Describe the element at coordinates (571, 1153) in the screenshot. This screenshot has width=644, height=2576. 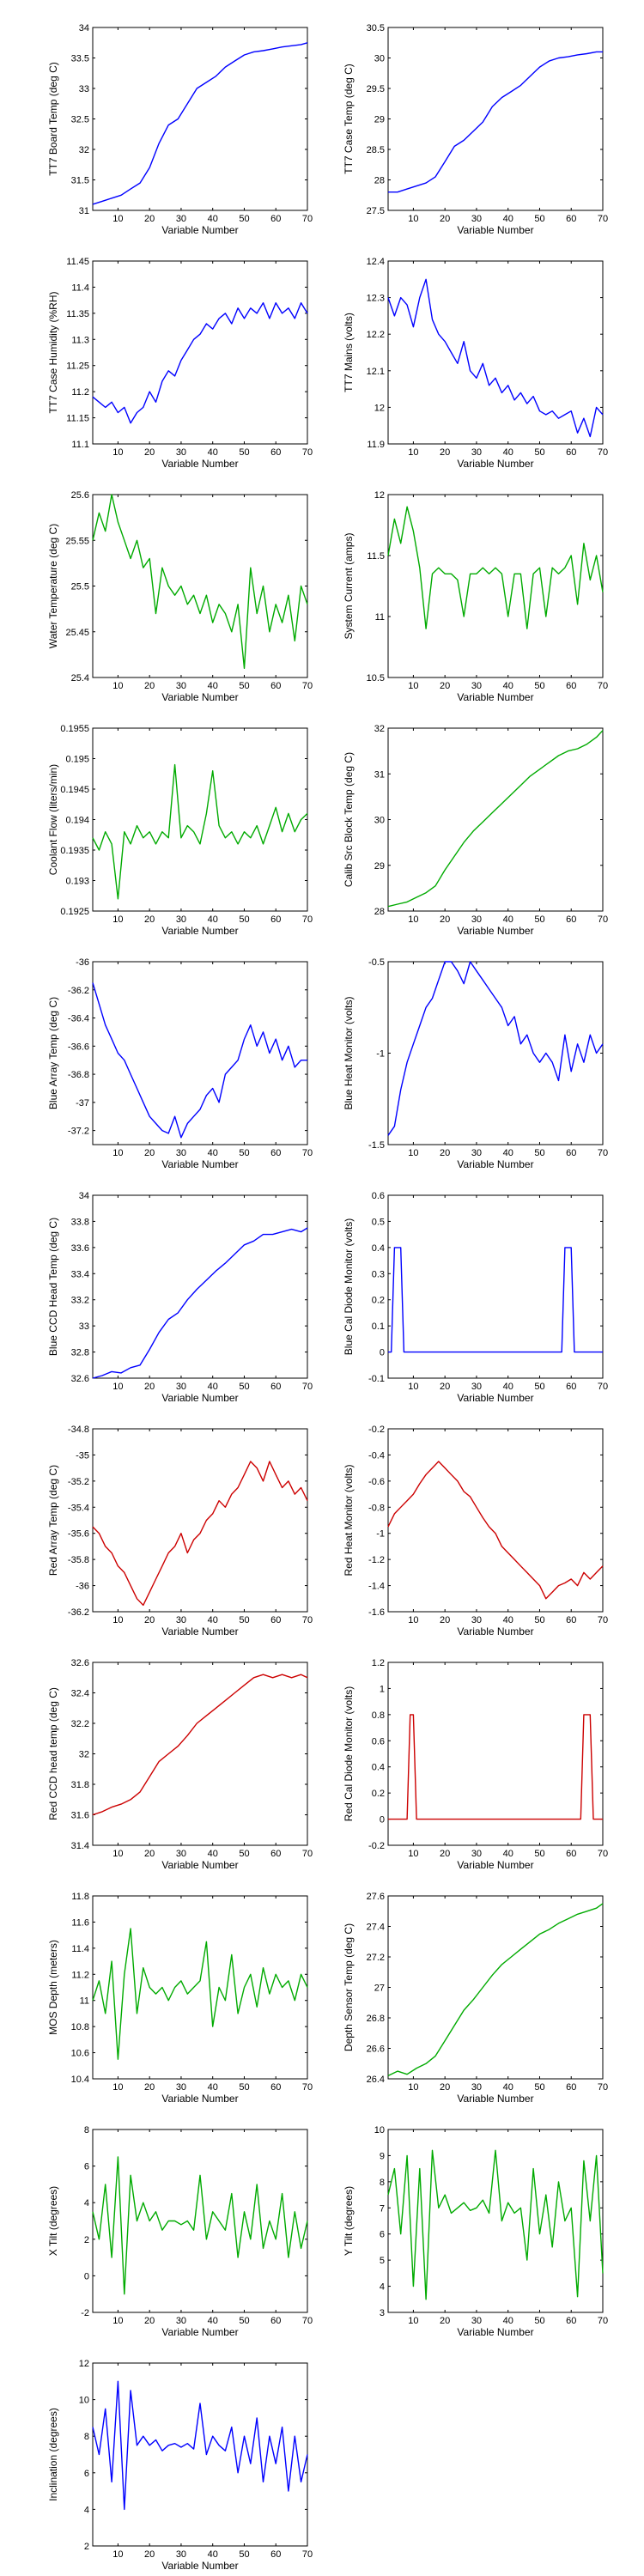
I see `x-tick-label: 60` at that location.